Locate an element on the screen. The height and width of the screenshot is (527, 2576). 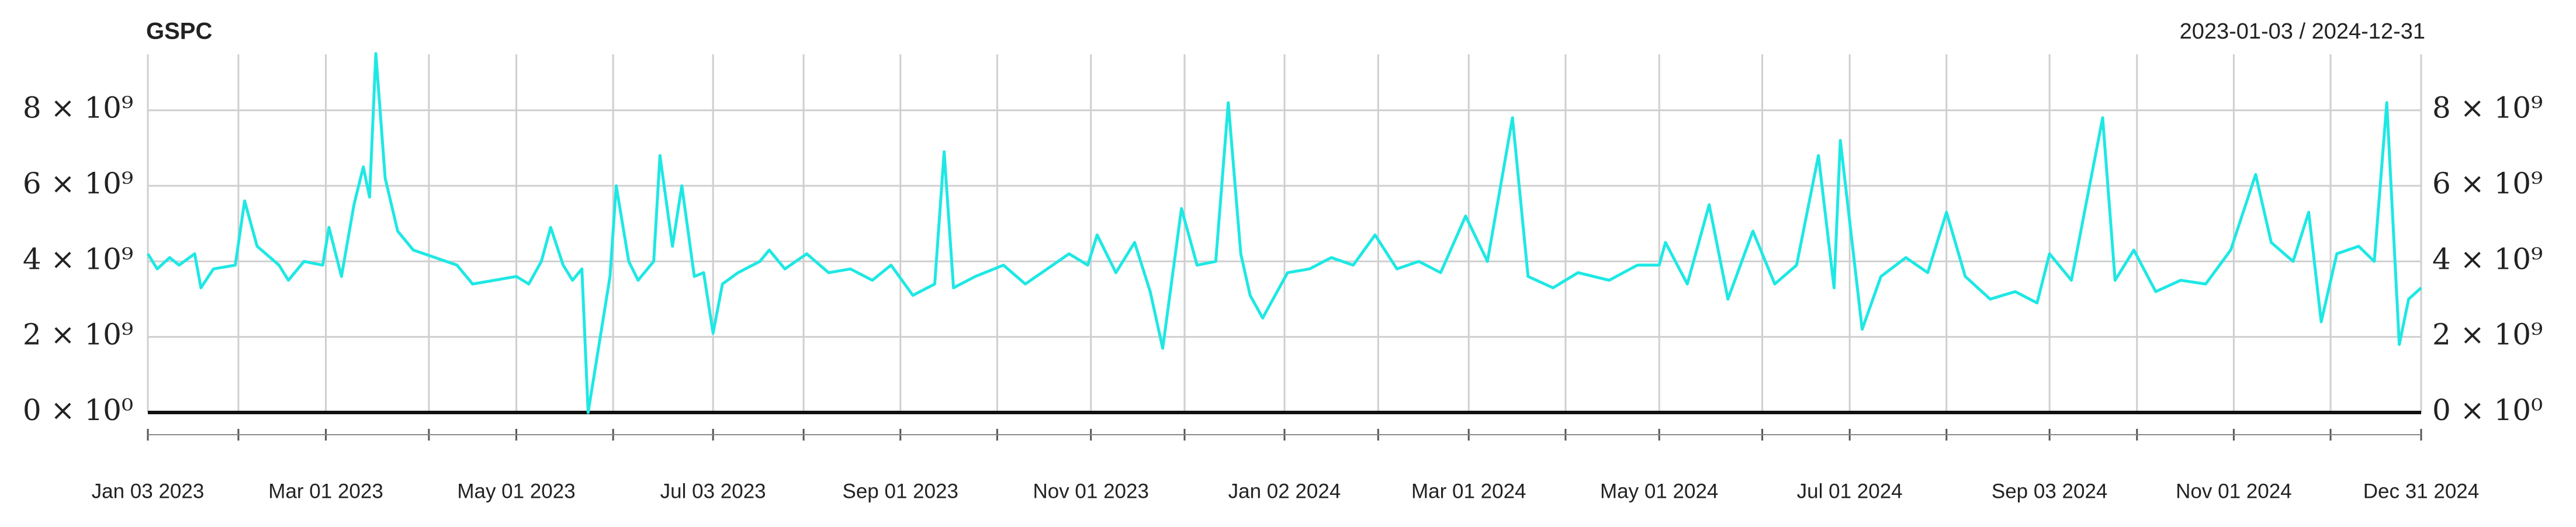
x-tick-label: Mar 01 2024 is located at coordinates (1468, 491).